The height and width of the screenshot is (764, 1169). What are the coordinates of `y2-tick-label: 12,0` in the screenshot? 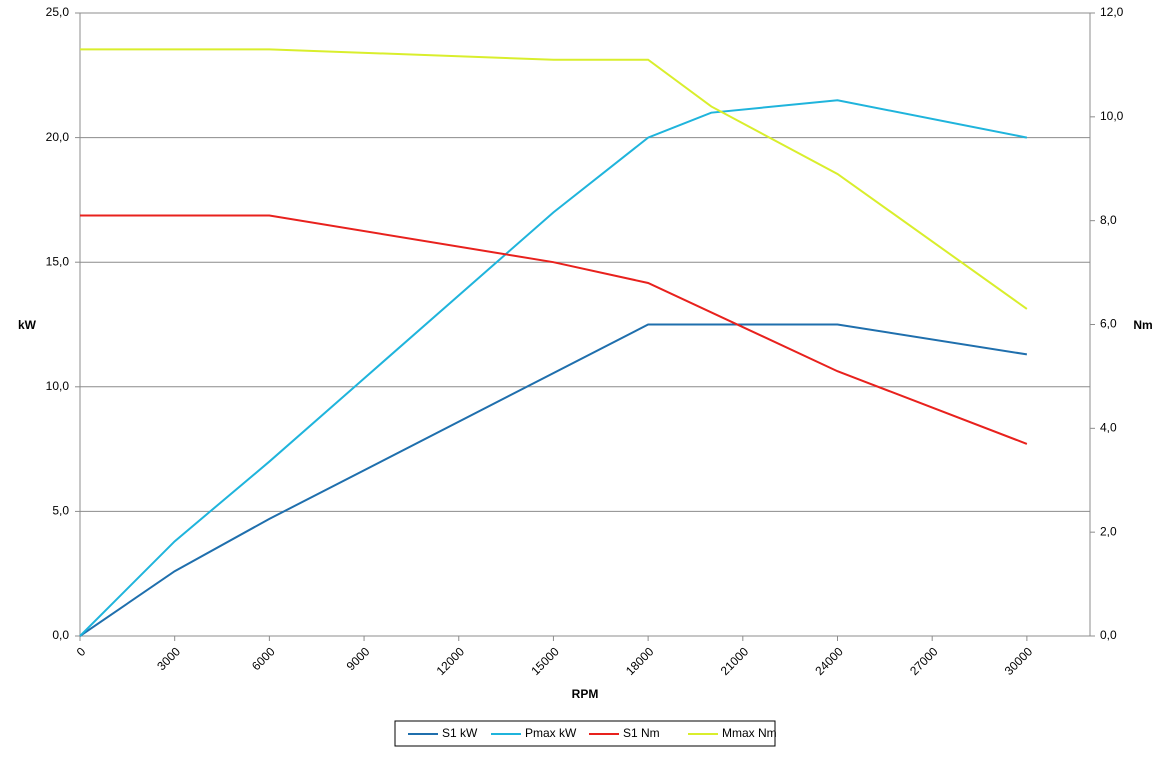 It's located at (1112, 12).